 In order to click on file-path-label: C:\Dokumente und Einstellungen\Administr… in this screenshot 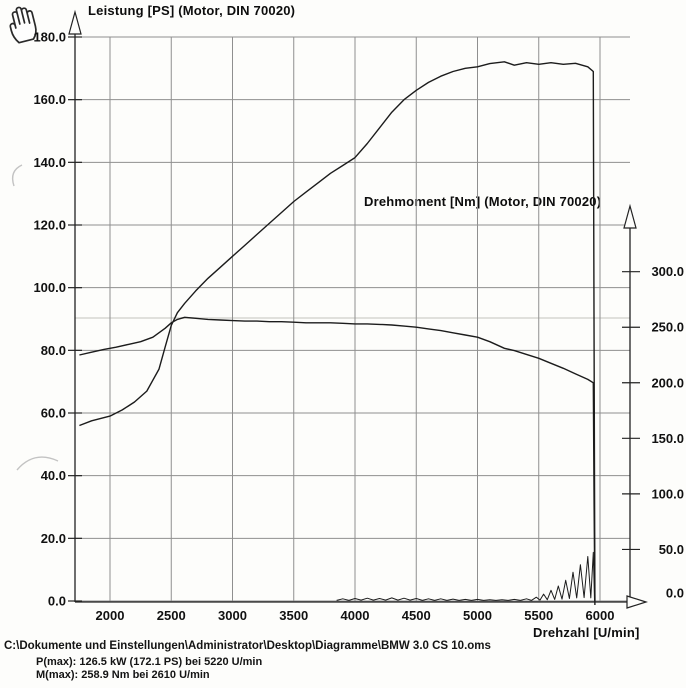, I will do `click(247, 646)`.